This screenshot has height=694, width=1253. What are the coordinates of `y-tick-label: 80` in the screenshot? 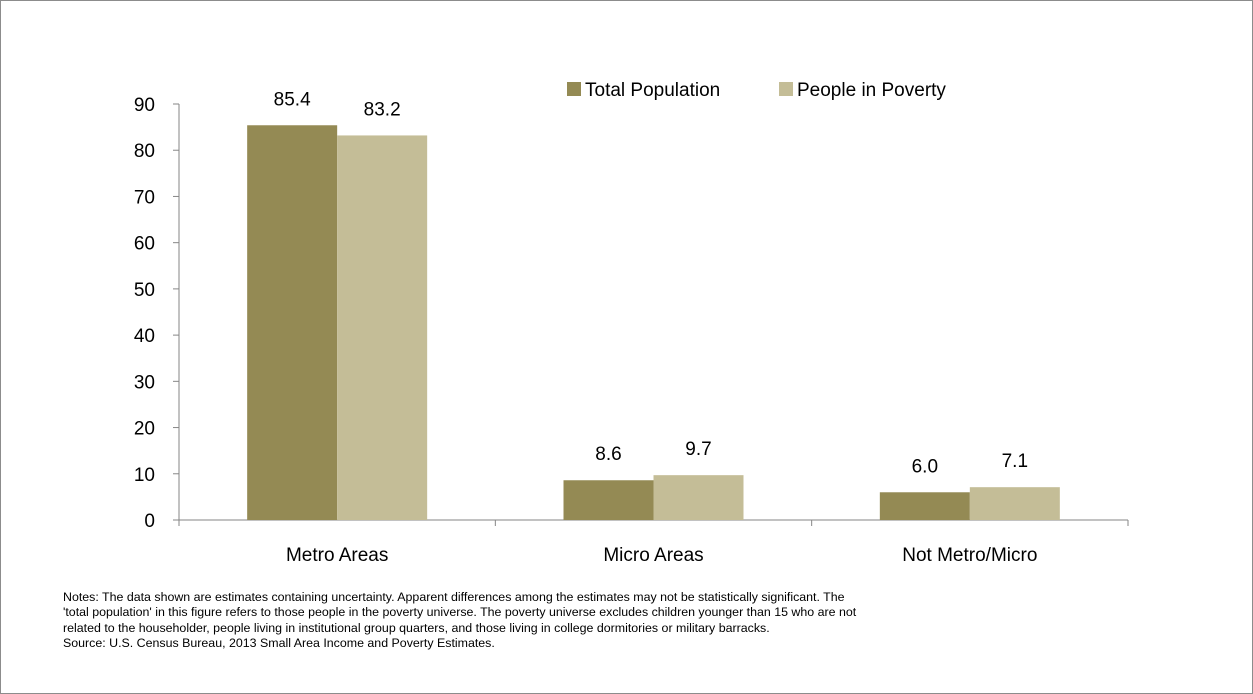 It's located at (144, 151).